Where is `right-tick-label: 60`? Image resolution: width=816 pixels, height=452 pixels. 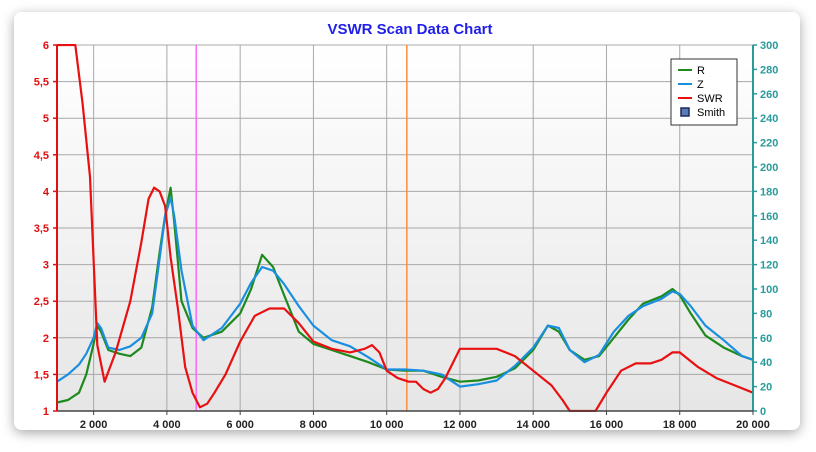
right-tick-label: 60 is located at coordinates (766, 339).